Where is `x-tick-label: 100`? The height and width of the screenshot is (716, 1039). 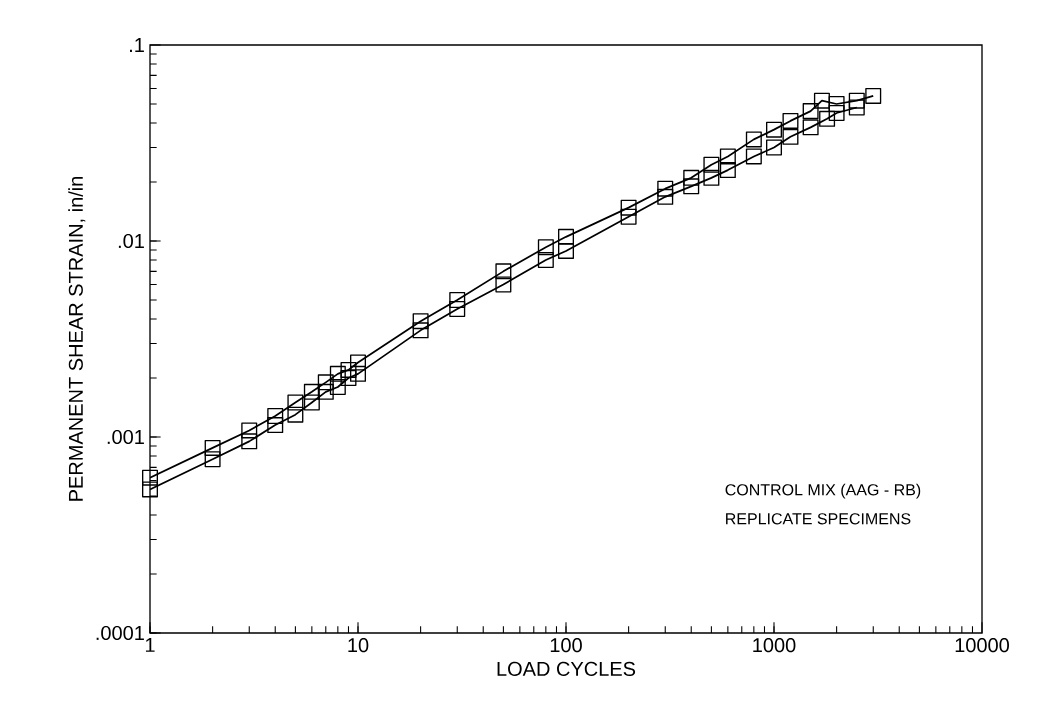 x-tick-label: 100 is located at coordinates (566, 645).